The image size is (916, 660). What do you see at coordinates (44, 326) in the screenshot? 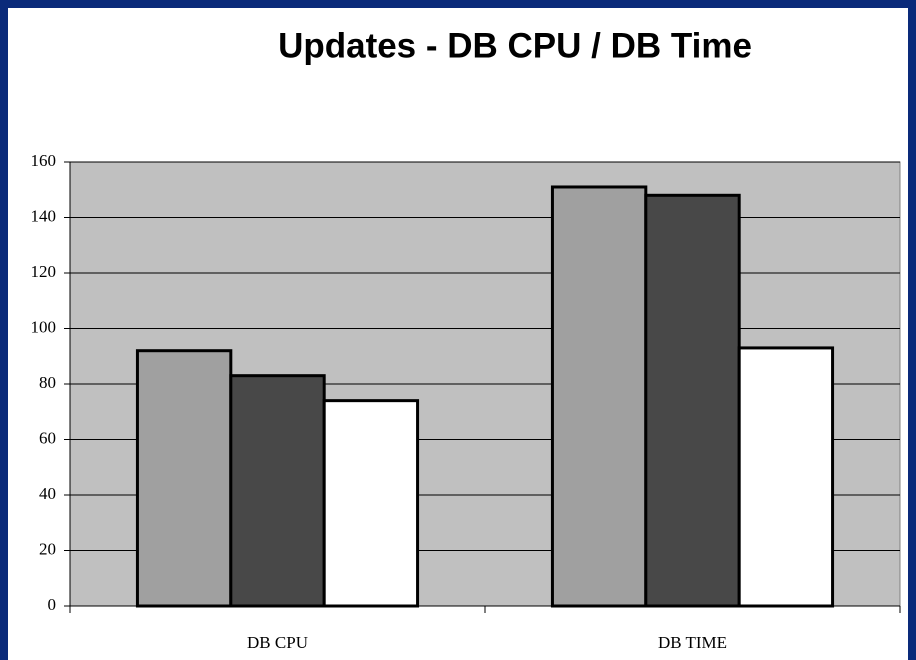
I see `y-tick-label: 100` at bounding box center [44, 326].